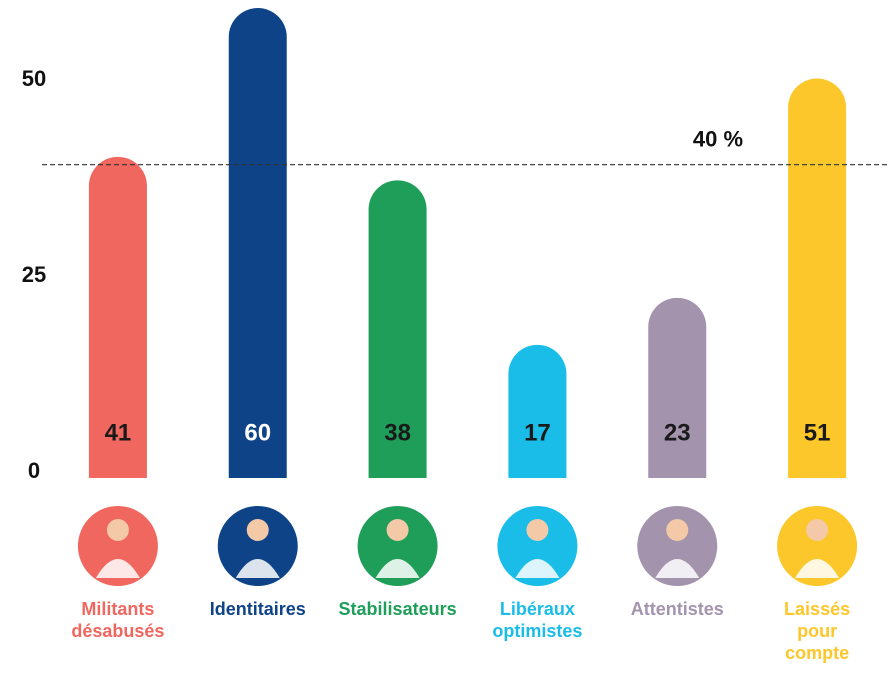 The height and width of the screenshot is (675, 887). Describe the element at coordinates (34, 274) in the screenshot. I see `y-tick-label: 25` at that location.